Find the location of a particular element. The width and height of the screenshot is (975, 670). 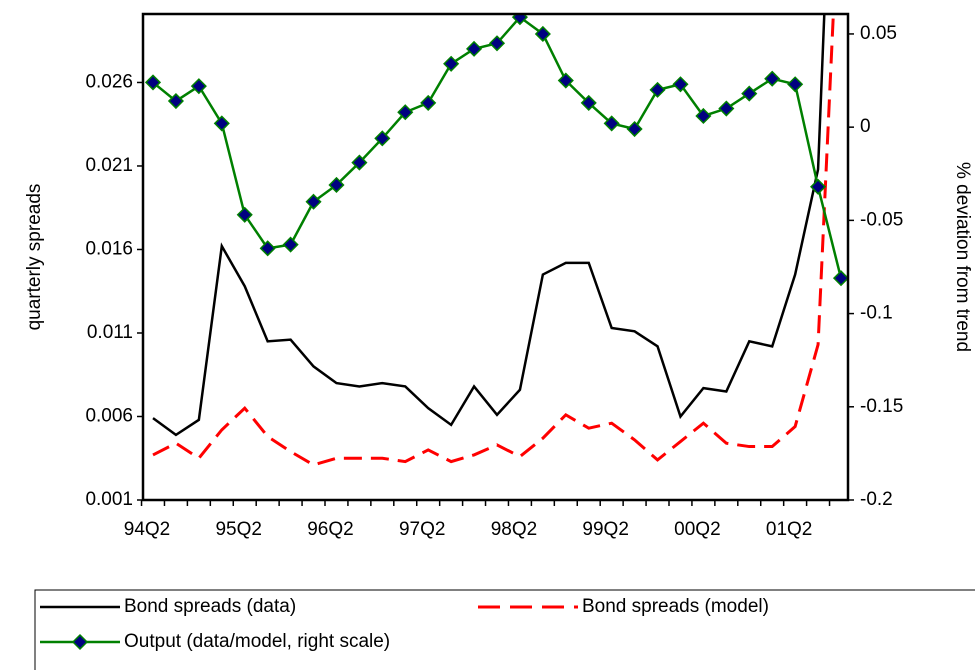

y2-tick-label: -0.1 is located at coordinates (876, 313).